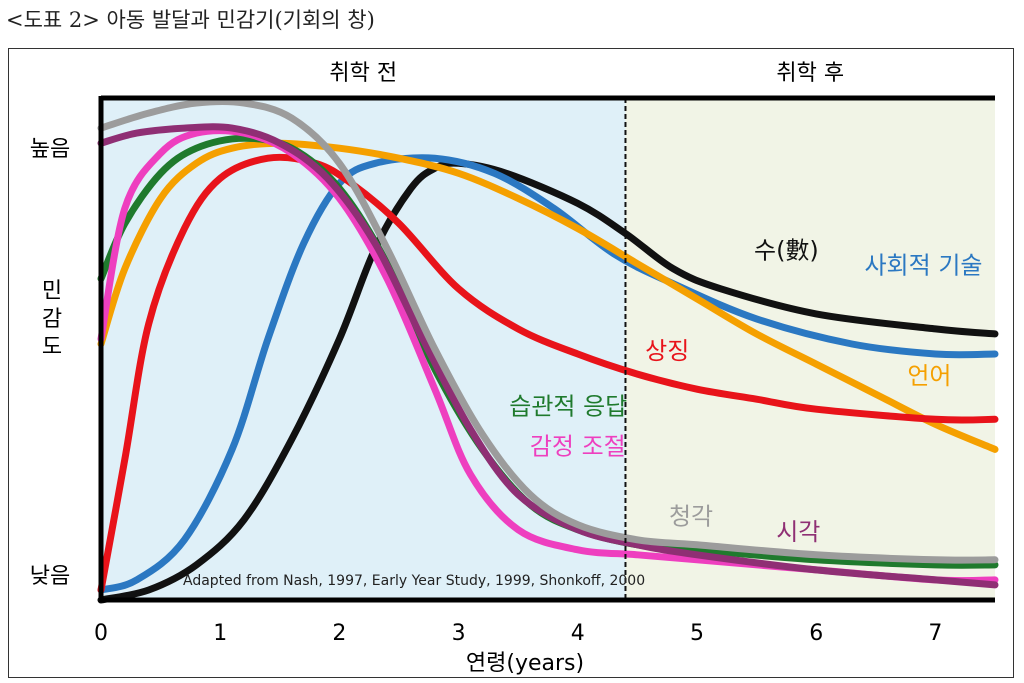  Describe the element at coordinates (786, 251) in the screenshot. I see `series-label-0: 수(數)` at that location.